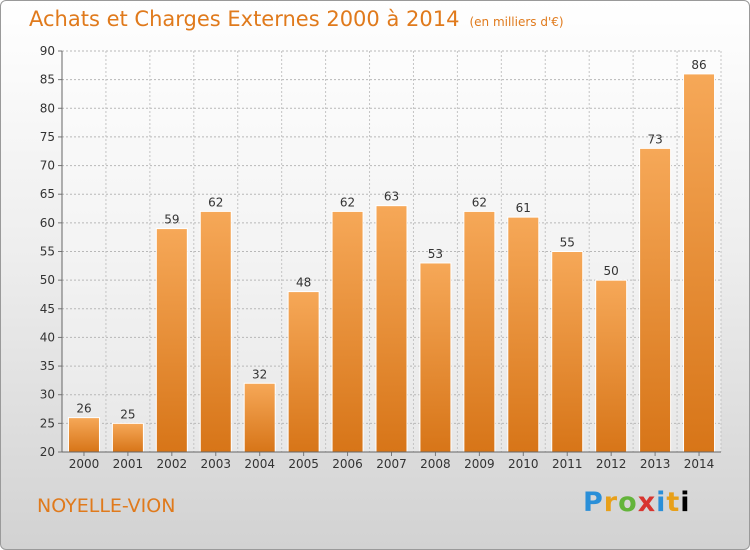  What do you see at coordinates (303, 464) in the screenshot?
I see `x-tick-label: 2005` at bounding box center [303, 464].